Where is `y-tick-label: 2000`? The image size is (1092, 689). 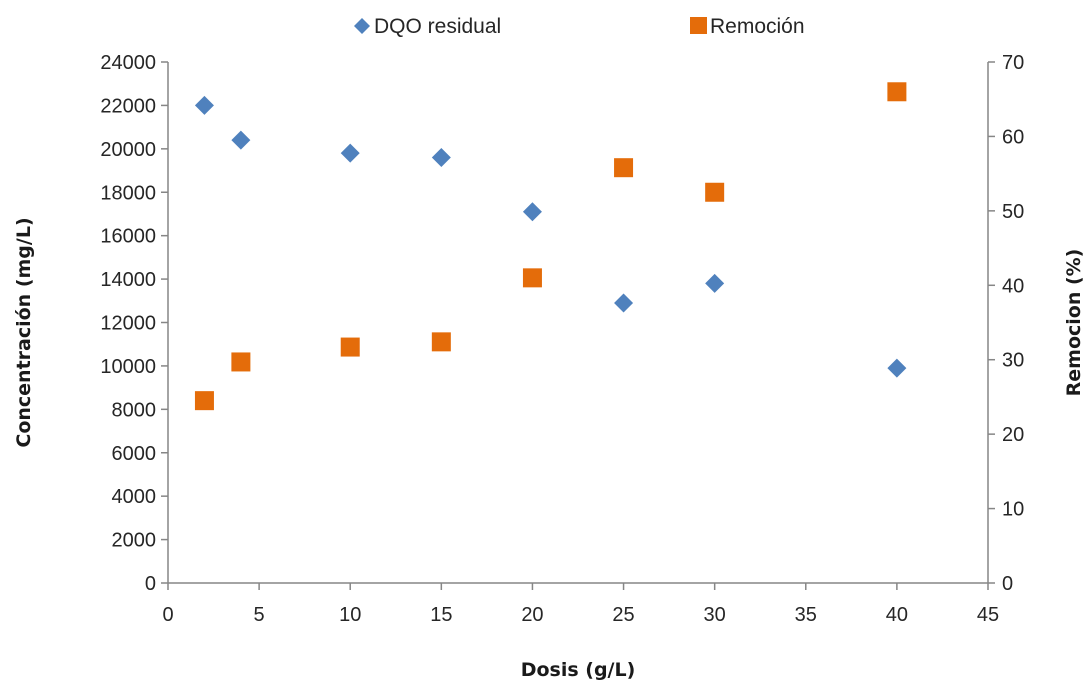 y-tick-label: 2000 is located at coordinates (134, 541).